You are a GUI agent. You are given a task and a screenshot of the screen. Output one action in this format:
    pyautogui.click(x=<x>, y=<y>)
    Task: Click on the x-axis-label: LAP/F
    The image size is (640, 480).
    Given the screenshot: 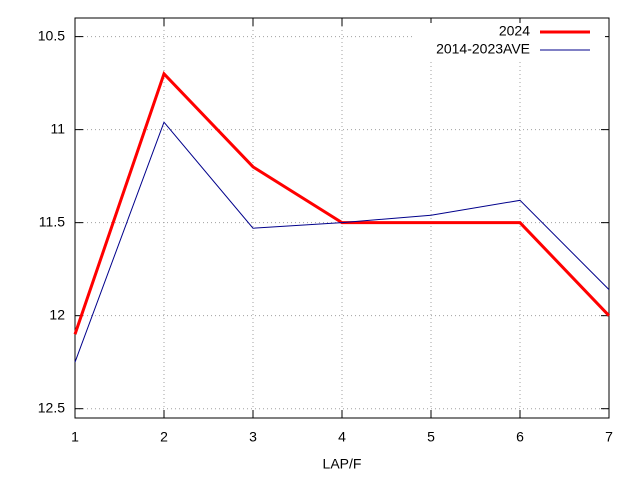 What is the action you would take?
    pyautogui.click(x=342, y=464)
    